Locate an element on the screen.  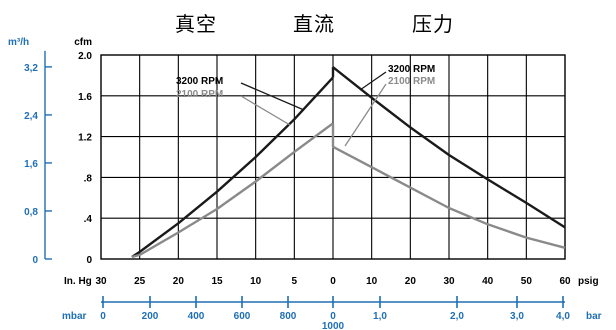
x-tick-label-psig: 30 is located at coordinates (449, 281).